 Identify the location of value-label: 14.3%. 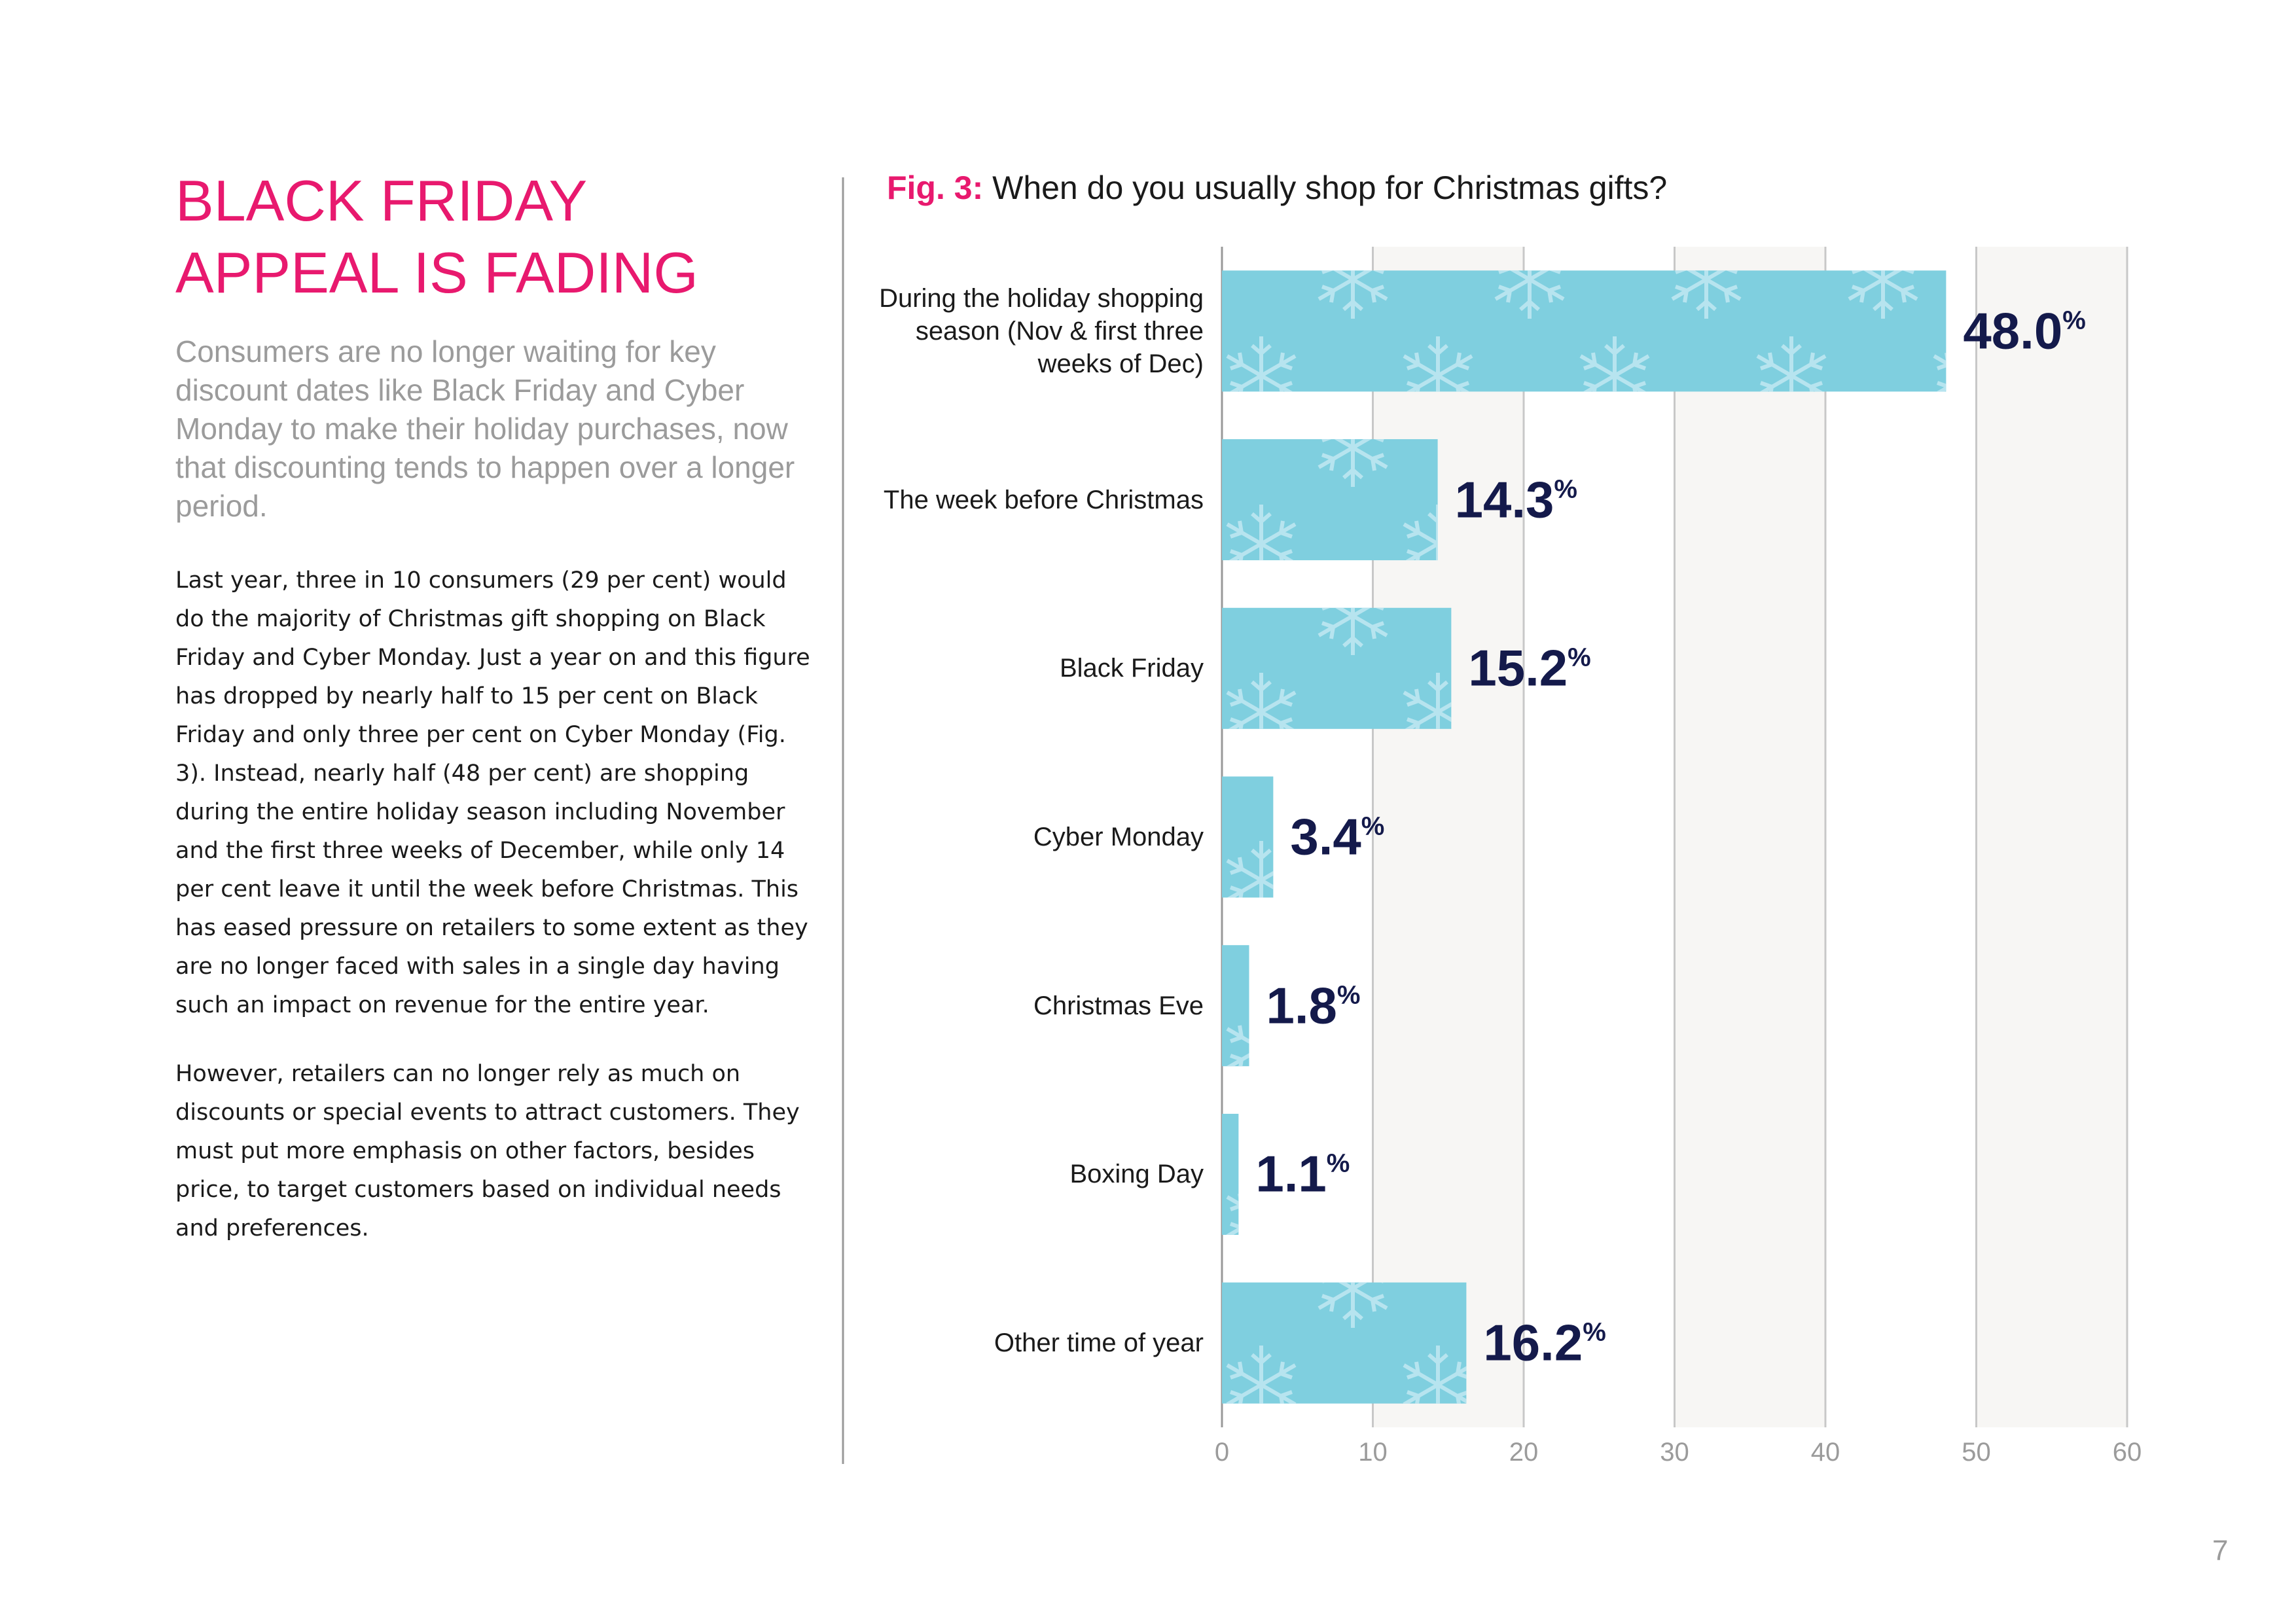
(1516, 500).